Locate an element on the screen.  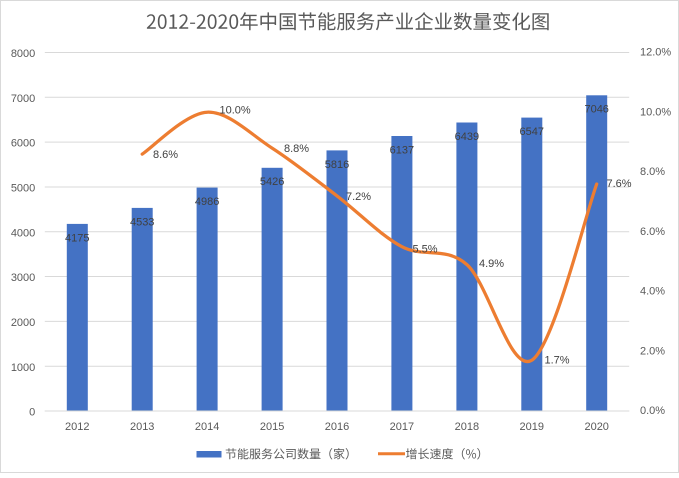
svg-text: 2000 is located at coordinates (23, 323).